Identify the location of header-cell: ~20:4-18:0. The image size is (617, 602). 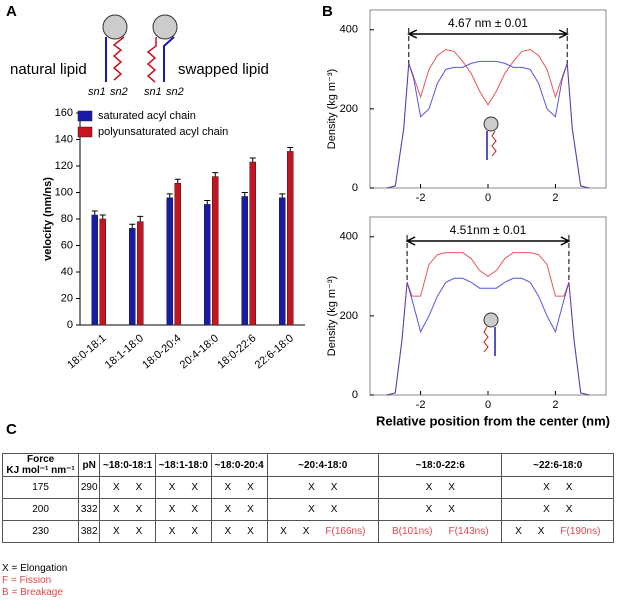
(323, 465).